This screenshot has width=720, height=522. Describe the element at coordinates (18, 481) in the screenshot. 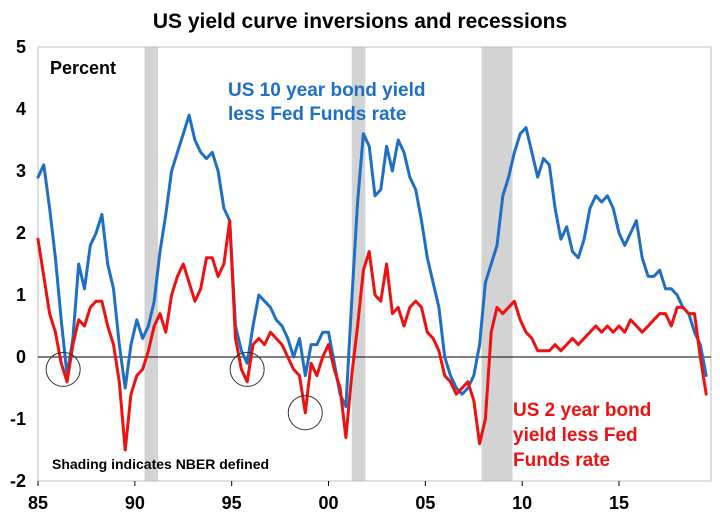

I see `y-tick-label: -2` at that location.